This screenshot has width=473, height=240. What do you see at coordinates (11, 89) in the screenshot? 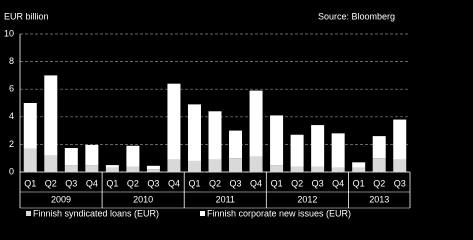
I see `y-tick-label: 6` at bounding box center [11, 89].